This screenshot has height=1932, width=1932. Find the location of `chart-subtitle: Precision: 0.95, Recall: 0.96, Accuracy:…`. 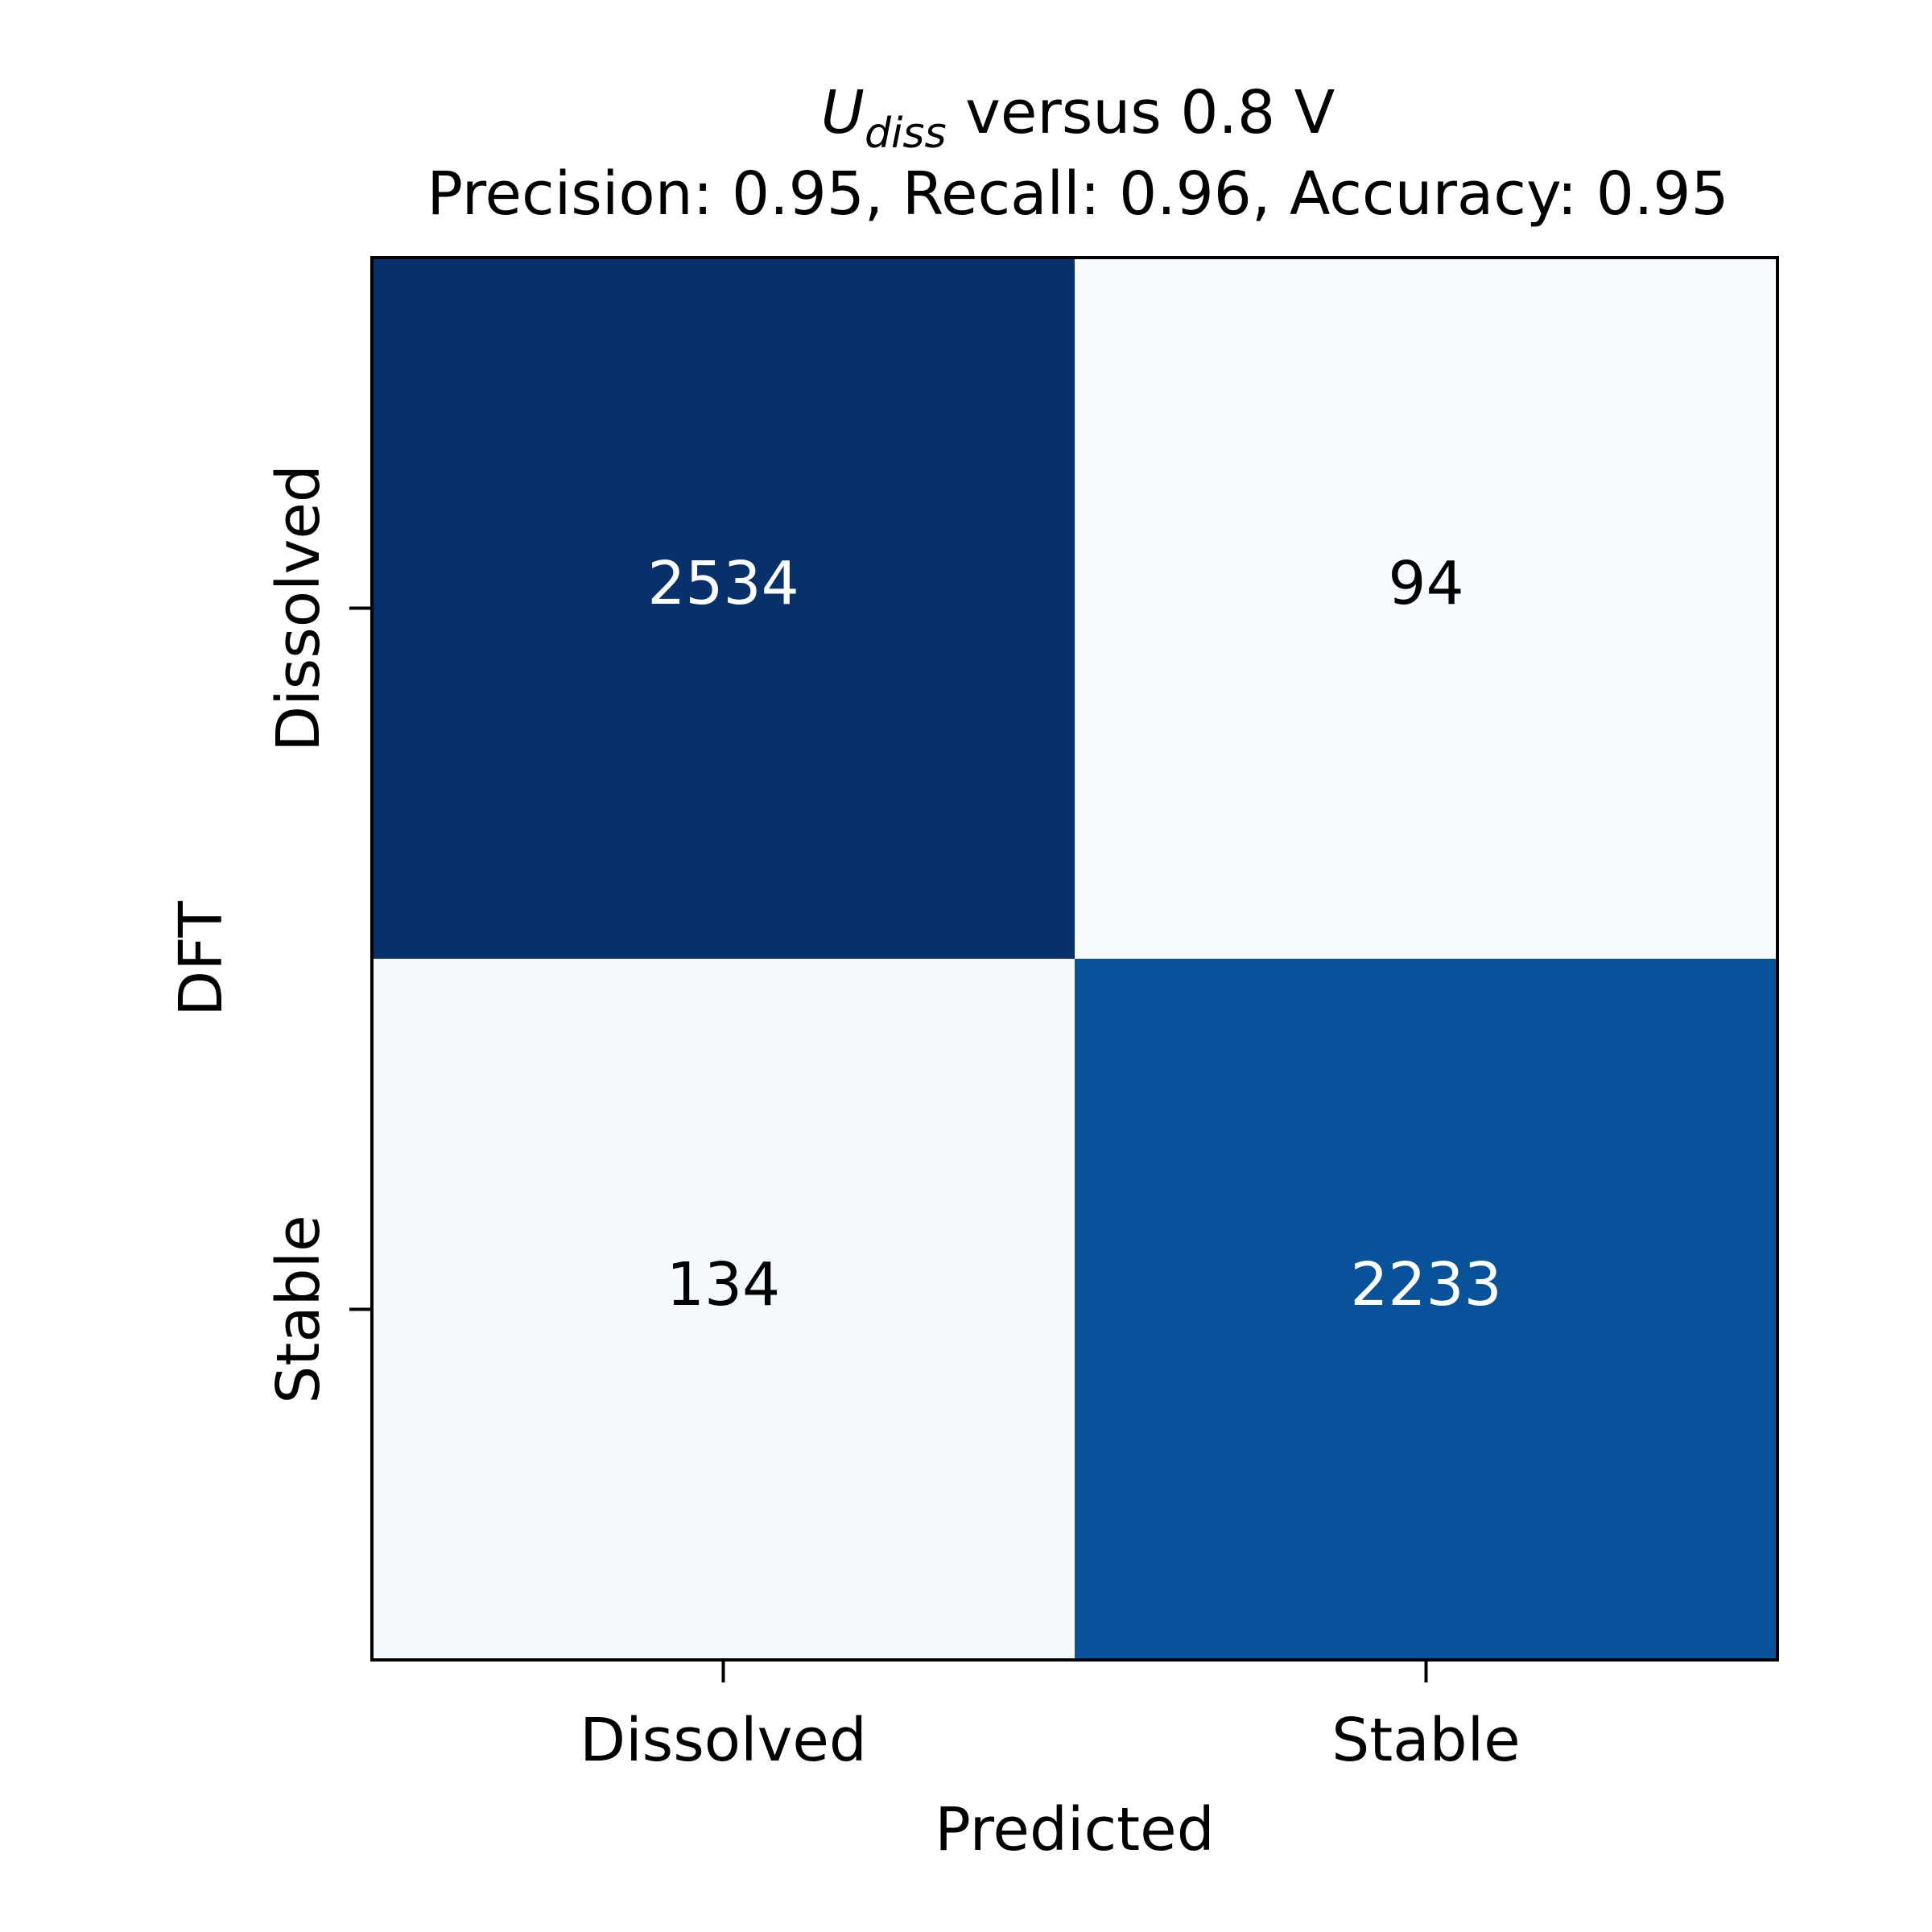

chart-subtitle: Precision: 0.95, Recall: 0.96, Accuracy:… is located at coordinates (1077, 194).